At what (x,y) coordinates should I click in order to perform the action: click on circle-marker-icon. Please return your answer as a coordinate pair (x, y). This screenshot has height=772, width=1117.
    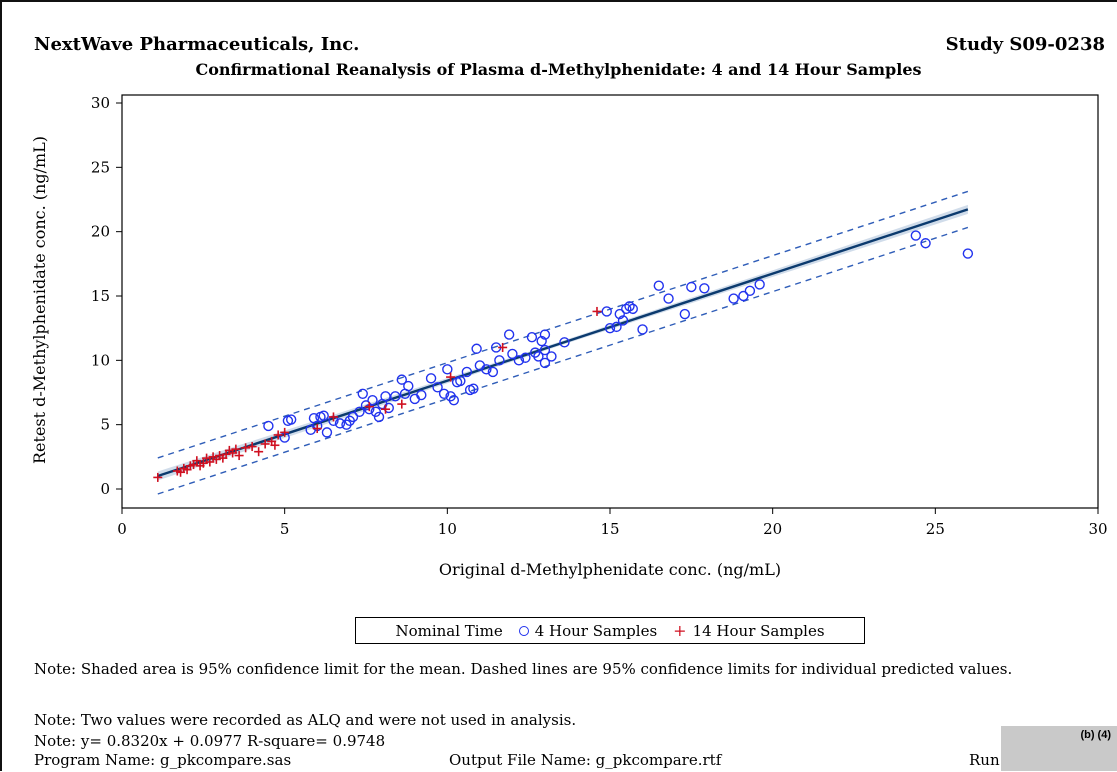
    Looking at the image, I should click on (523, 630).